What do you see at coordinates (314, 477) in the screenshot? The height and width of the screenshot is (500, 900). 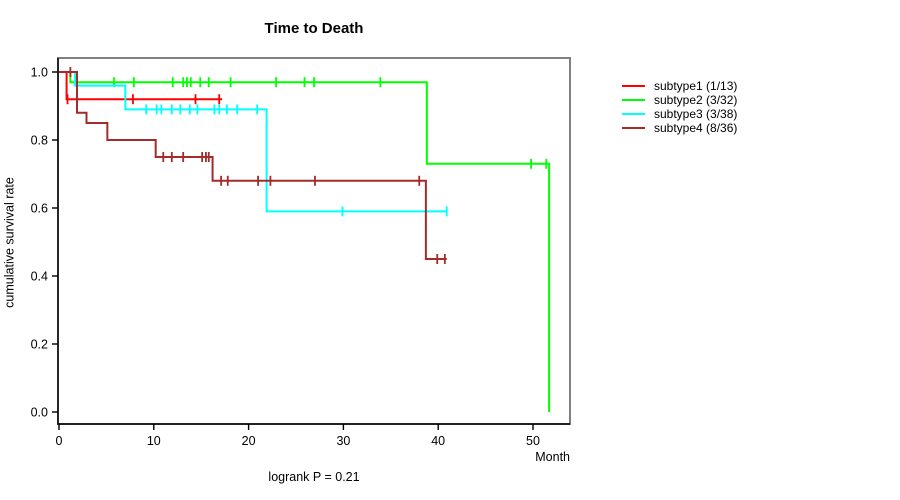 I see `logrank-annotation: logrank P = 0.21` at bounding box center [314, 477].